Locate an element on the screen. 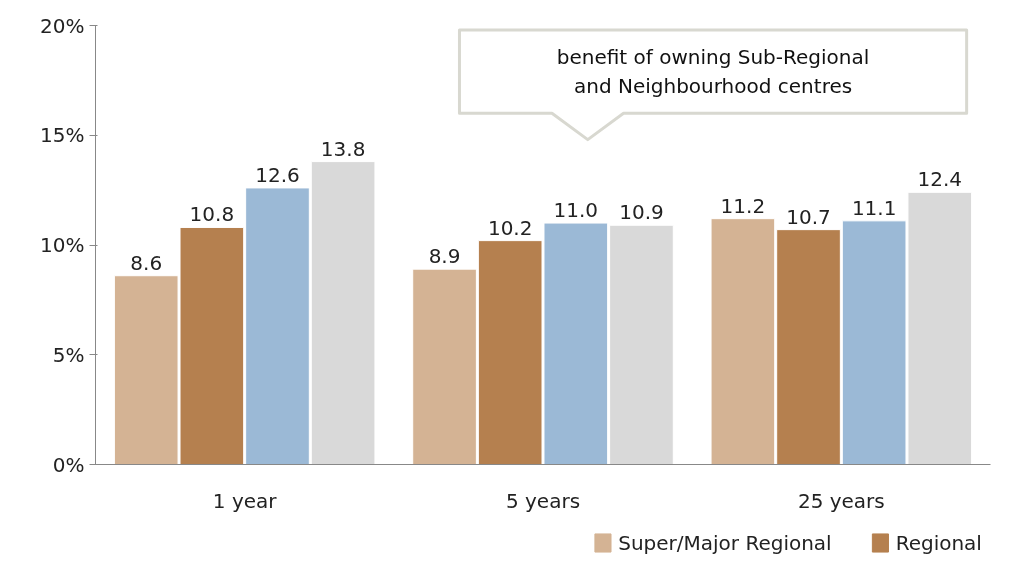  y-tick-label: 5% is located at coordinates (68, 354).